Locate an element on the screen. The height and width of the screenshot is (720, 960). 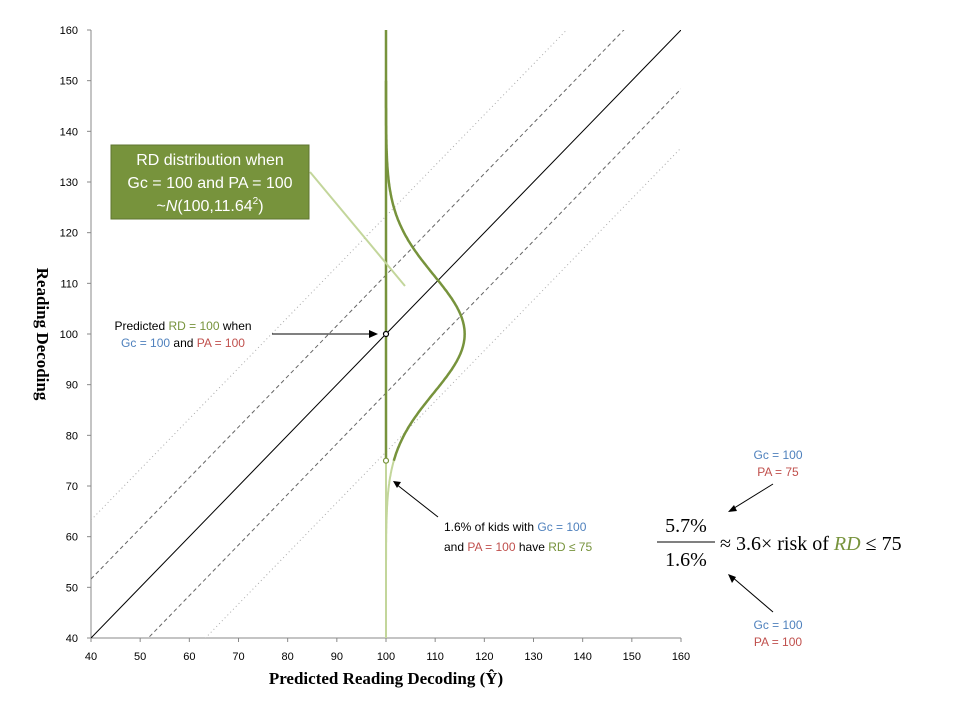
callout-line3: ~N(100,11.642) is located at coordinates (209, 205).